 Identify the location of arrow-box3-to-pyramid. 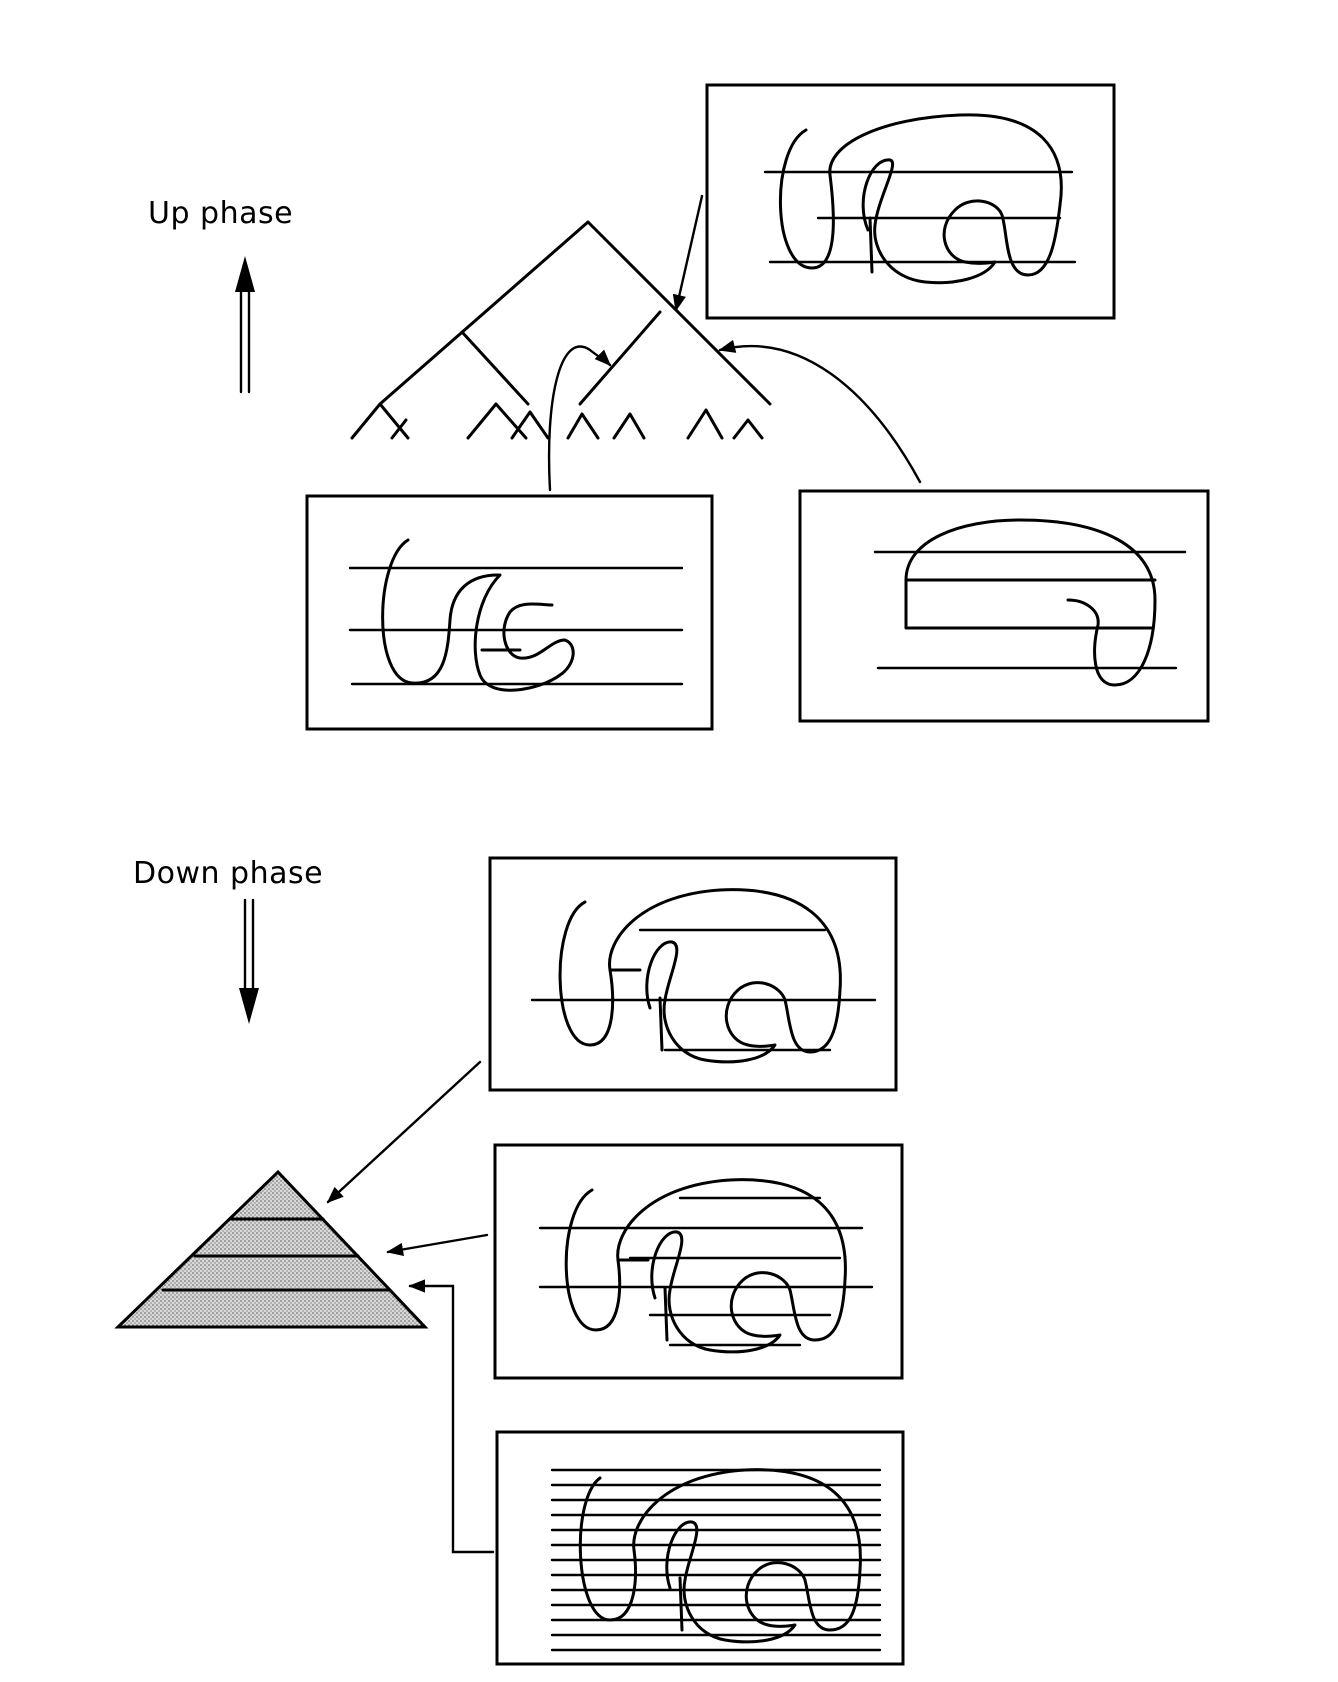
(451, 1416).